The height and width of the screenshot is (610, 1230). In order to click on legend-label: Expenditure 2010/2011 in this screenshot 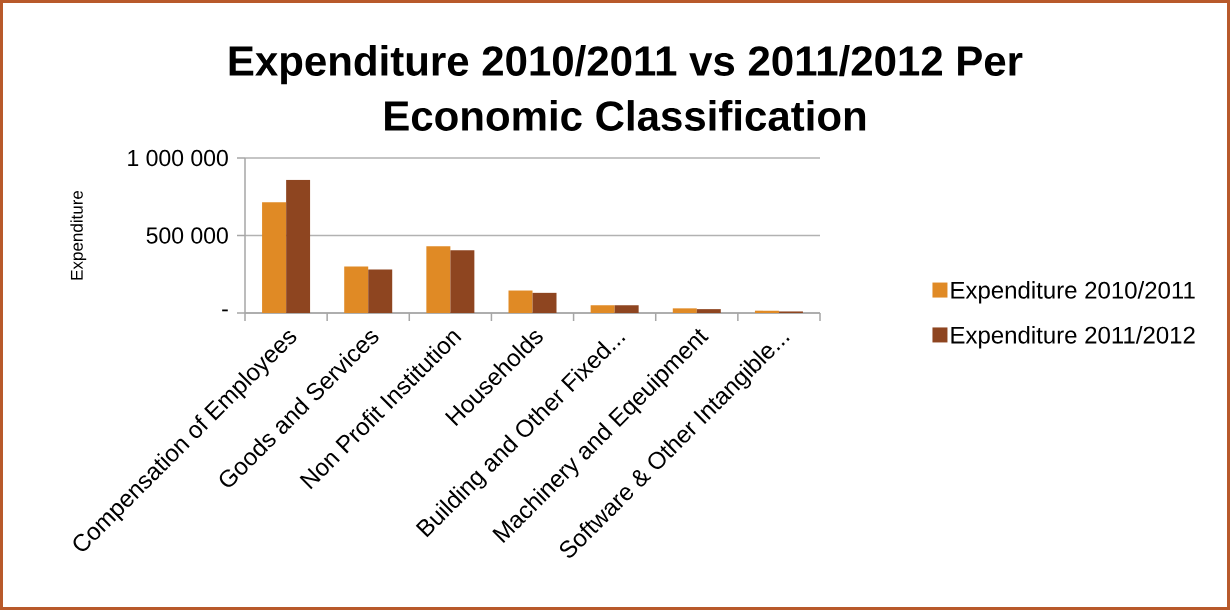, I will do `click(1073, 292)`.